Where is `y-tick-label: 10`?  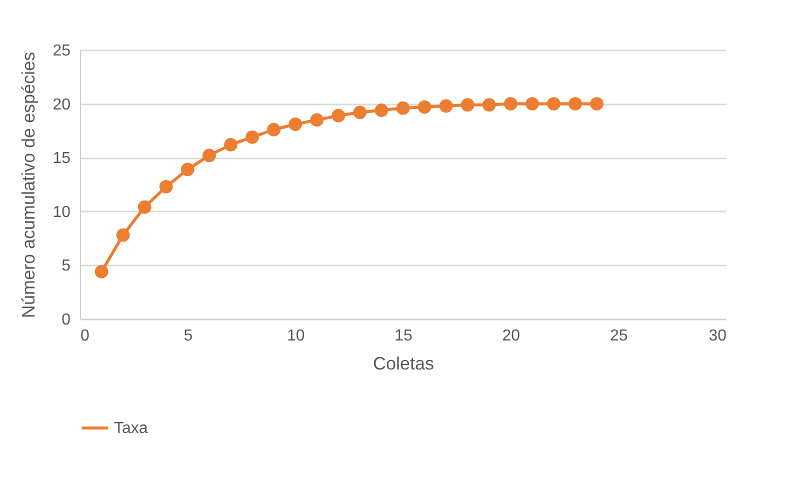 y-tick-label: 10 is located at coordinates (61, 212).